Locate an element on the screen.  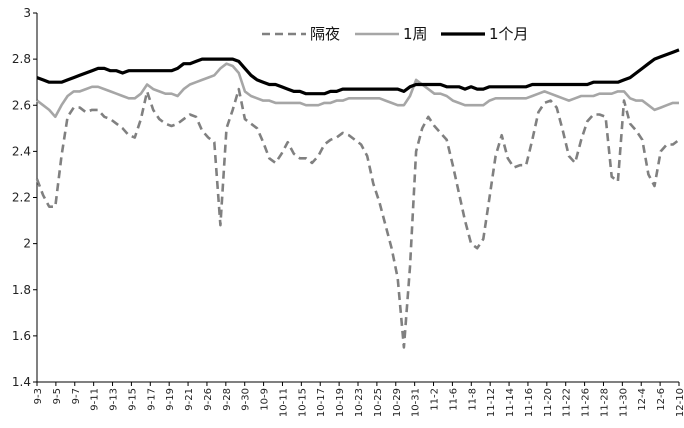
x-tick-label: 10-15 is located at coordinates (302, 402).